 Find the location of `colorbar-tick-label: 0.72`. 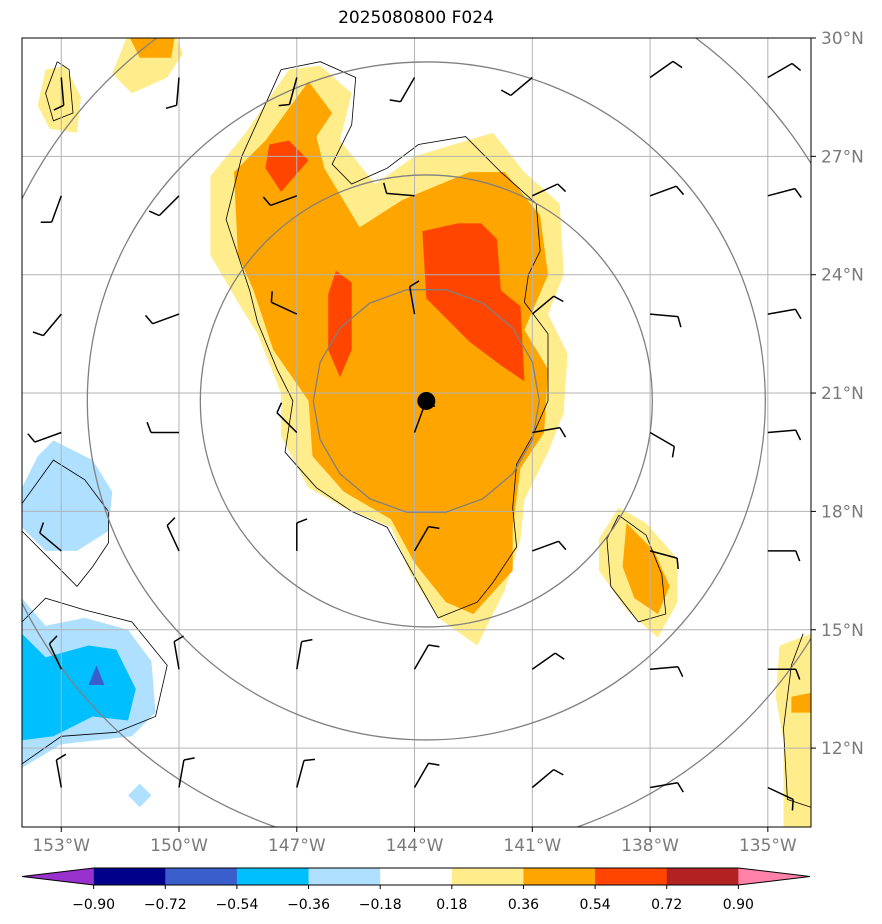

colorbar-tick-label: 0.72 is located at coordinates (666, 905).